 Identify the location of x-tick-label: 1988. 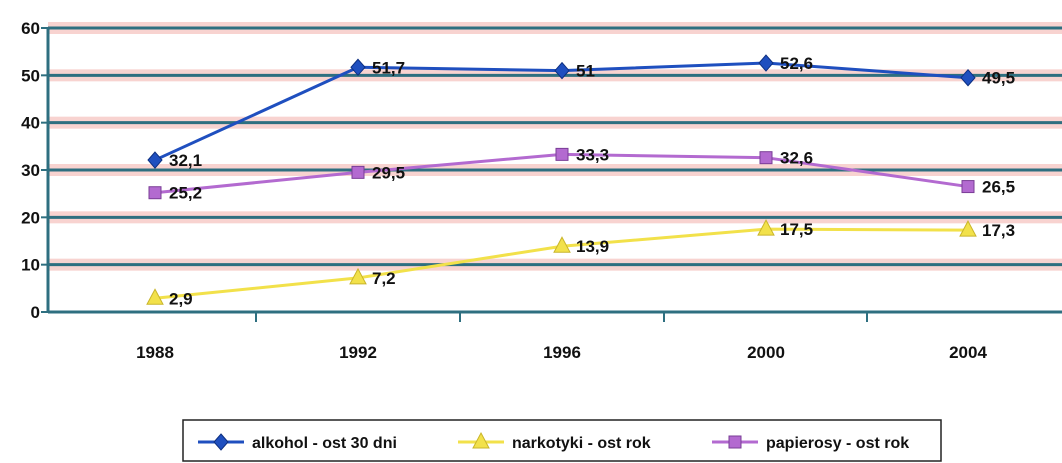
(155, 352).